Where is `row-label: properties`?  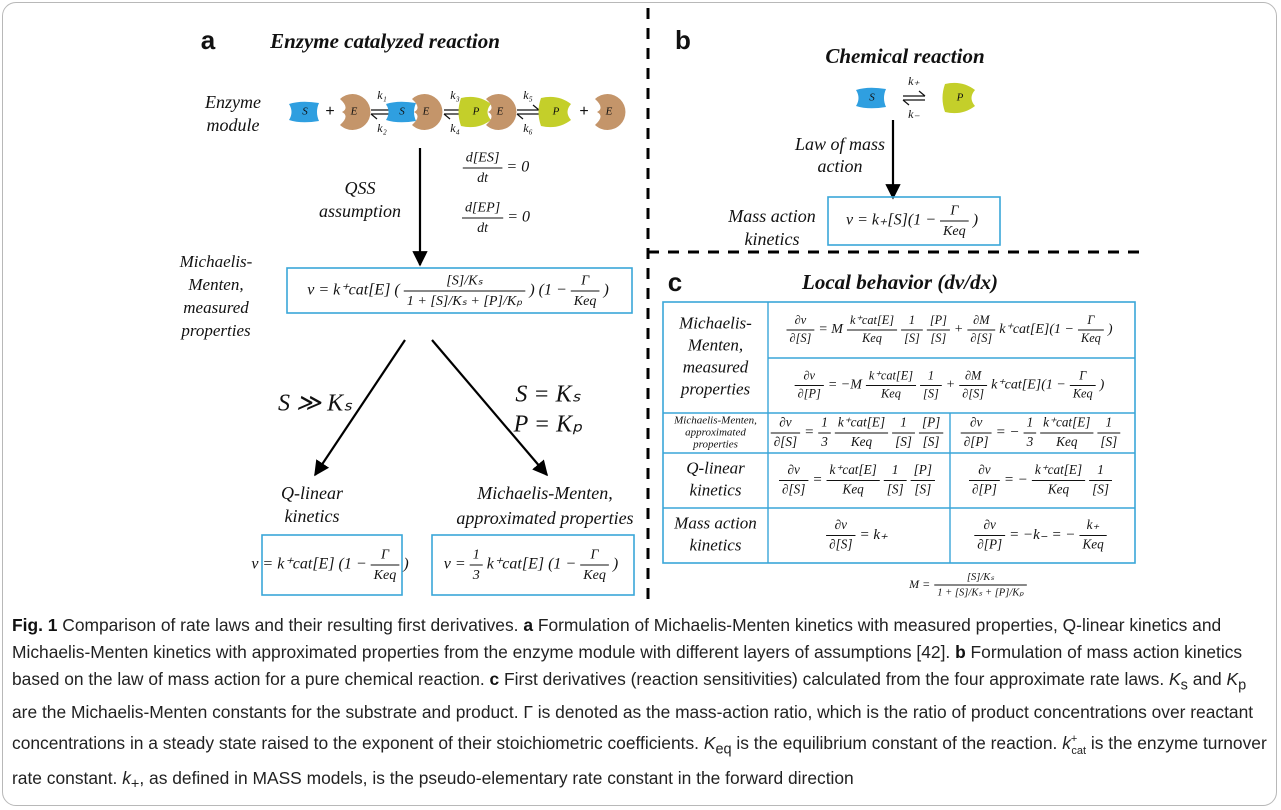 row-label: properties is located at coordinates (715, 445).